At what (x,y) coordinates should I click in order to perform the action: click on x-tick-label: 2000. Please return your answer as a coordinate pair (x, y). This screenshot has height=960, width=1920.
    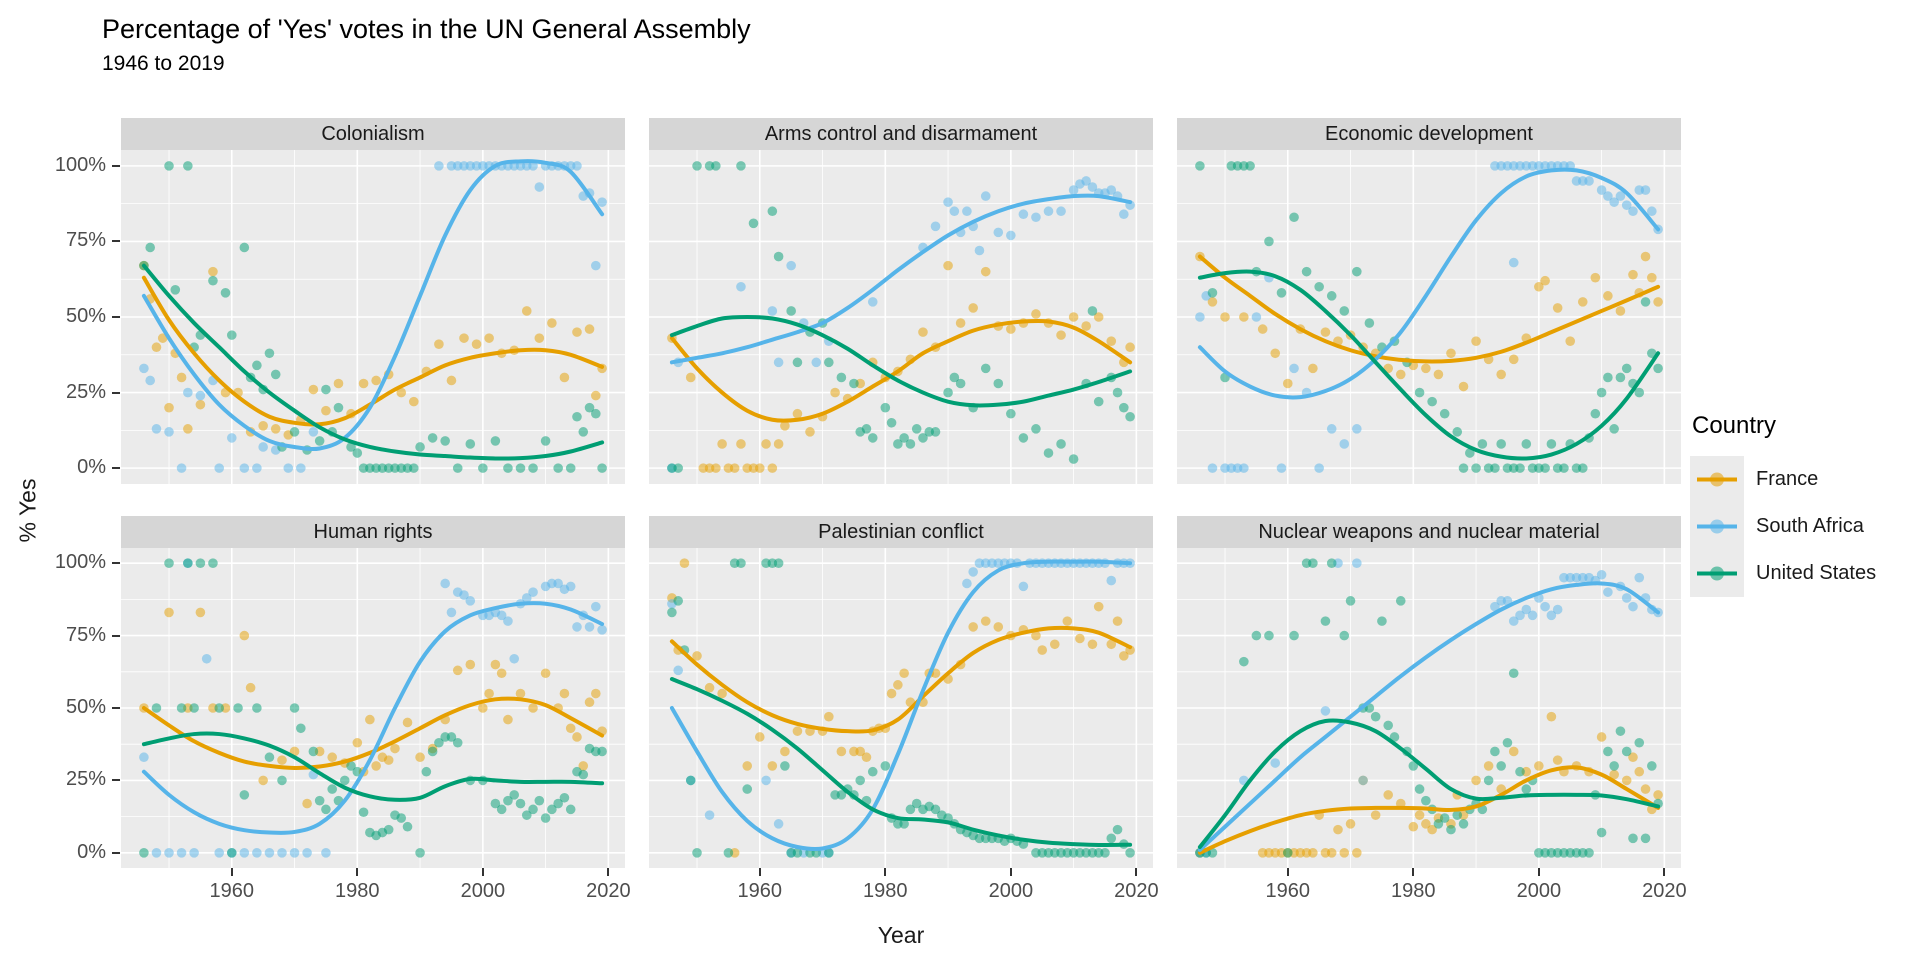
    Looking at the image, I should click on (1011, 891).